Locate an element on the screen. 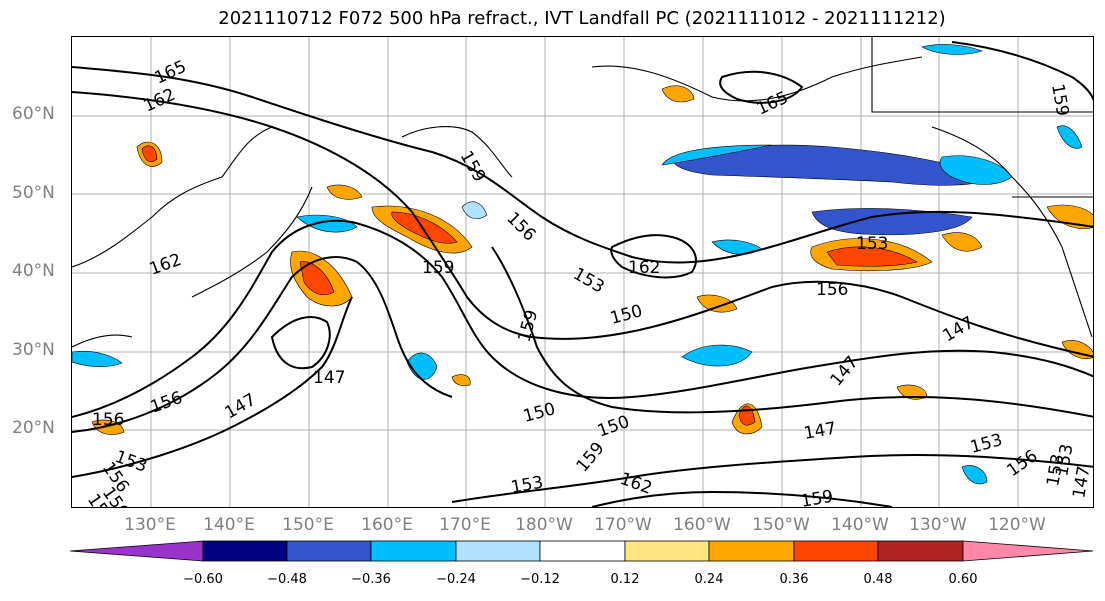  lat-label: 60°N is located at coordinates (33, 114).